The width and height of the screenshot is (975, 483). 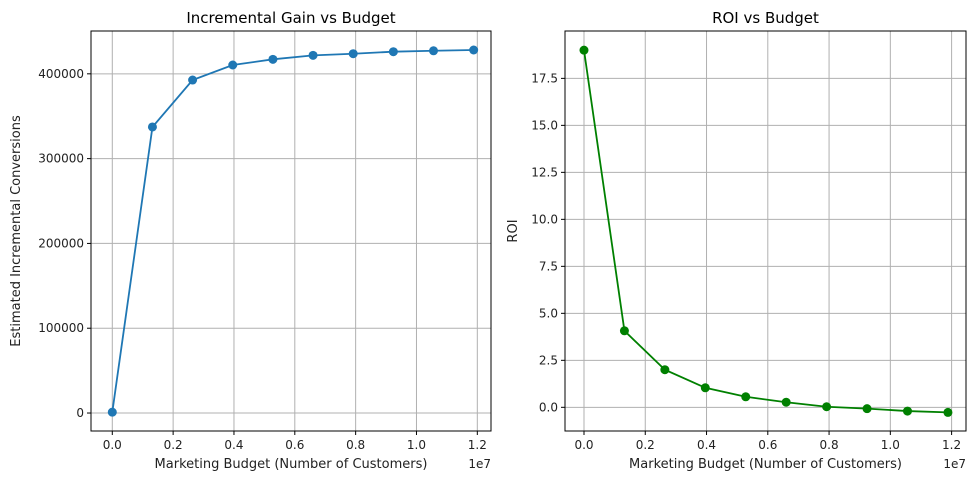 I want to click on y-tick-label: 7.5, so click(x=548, y=266).